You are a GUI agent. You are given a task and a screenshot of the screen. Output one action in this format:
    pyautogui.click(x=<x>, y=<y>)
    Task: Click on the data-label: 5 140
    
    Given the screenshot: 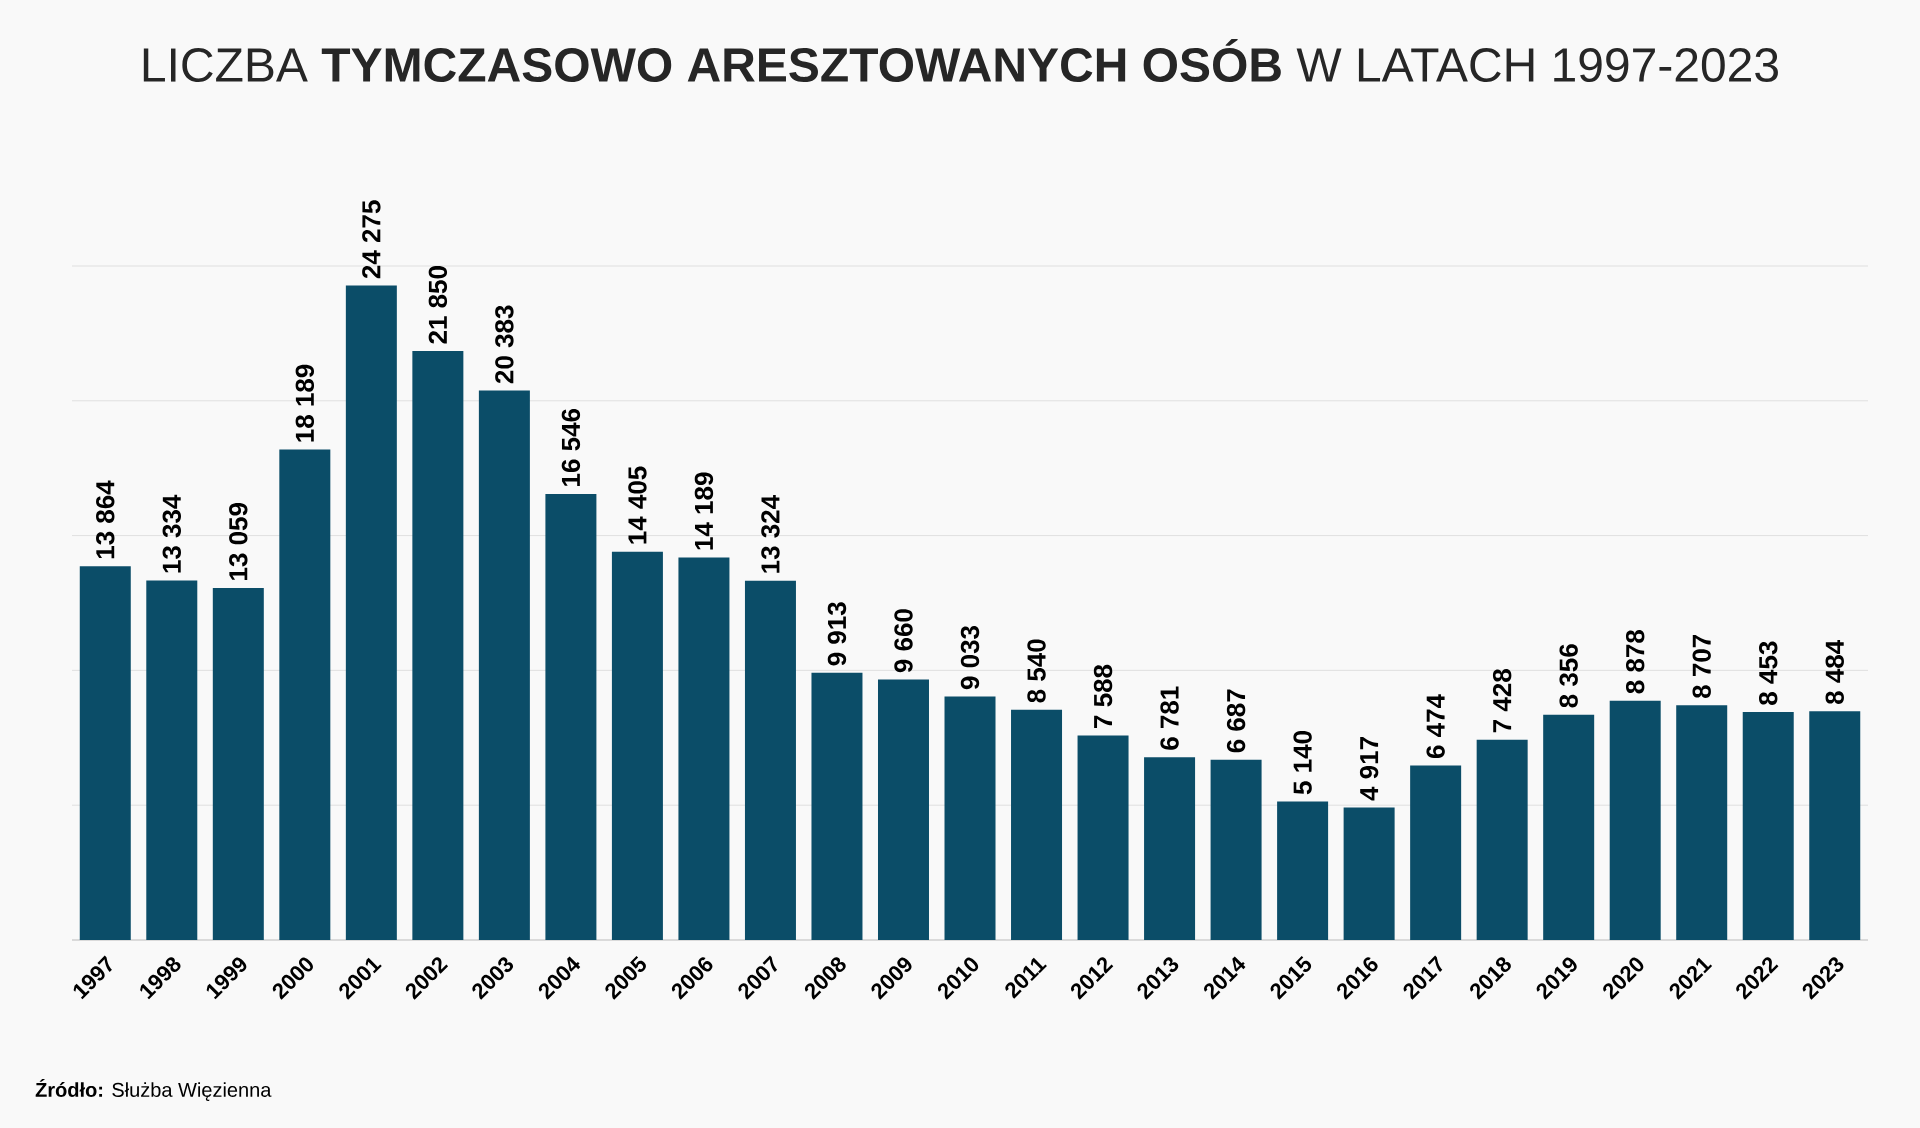 What is the action you would take?
    pyautogui.click(x=1302, y=763)
    